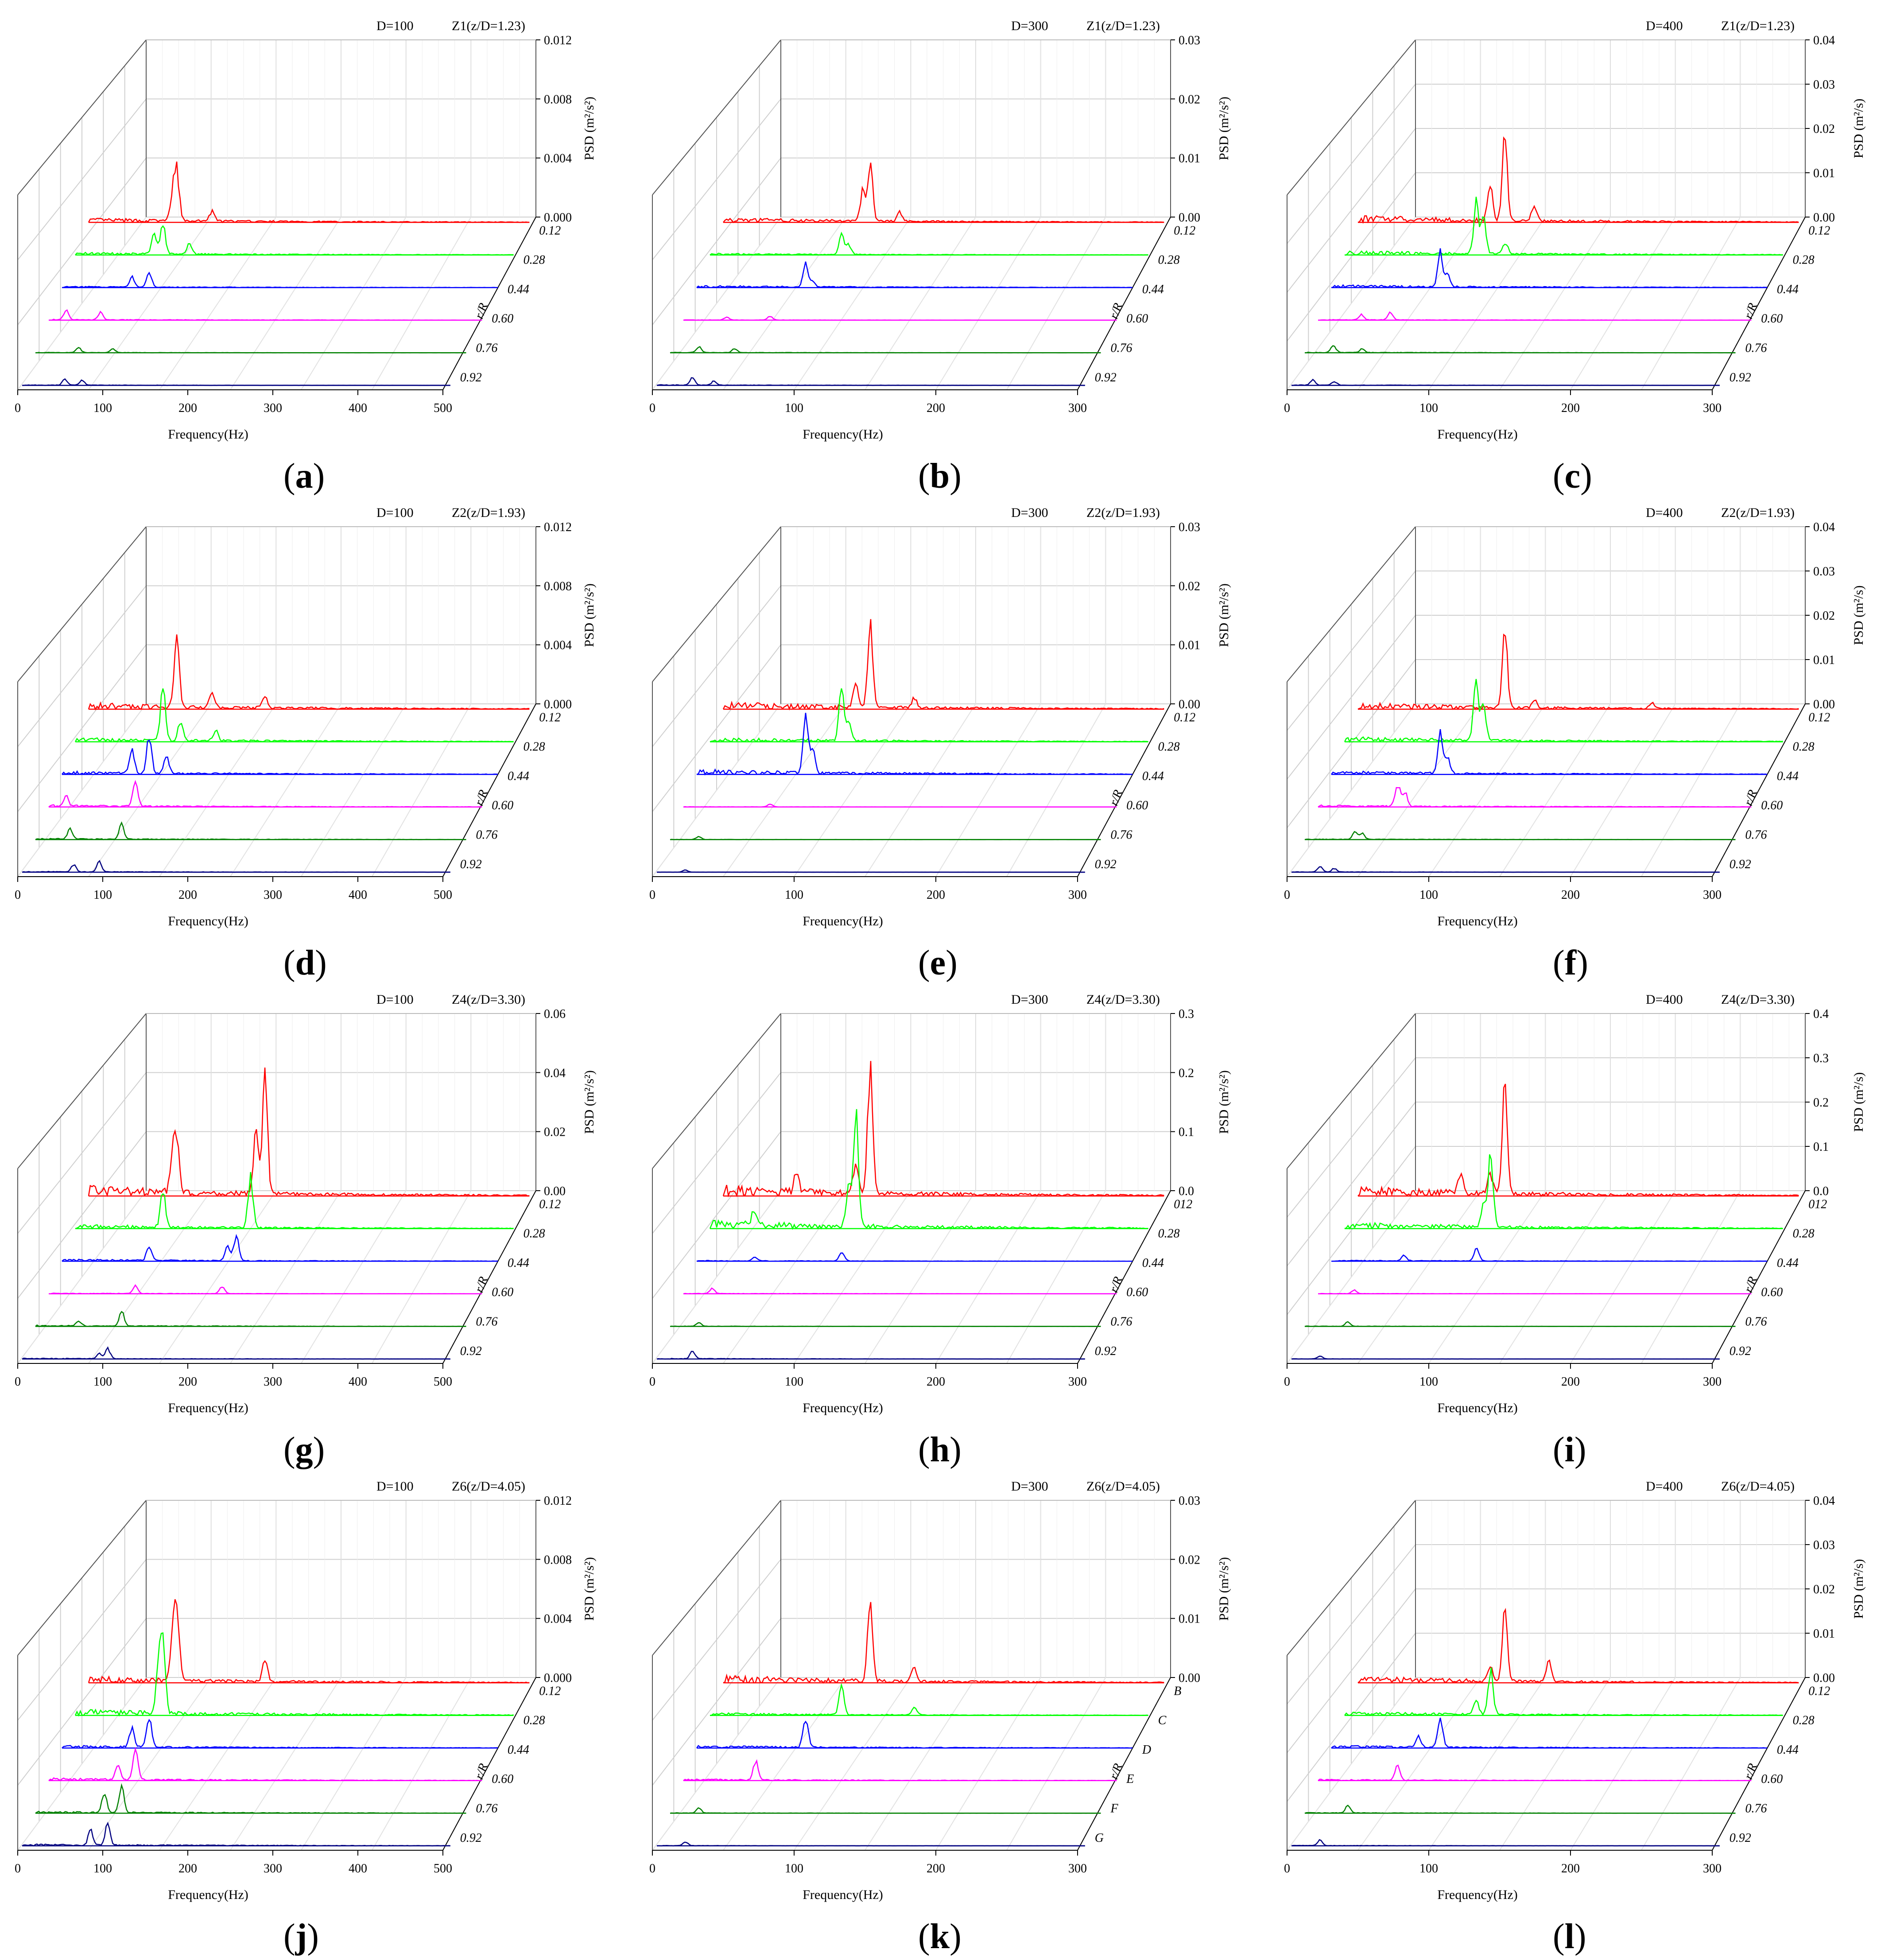 This screenshot has width=1904, height=1957. What do you see at coordinates (304, 1450) in the screenshot?
I see `panel-caption: (g)` at bounding box center [304, 1450].